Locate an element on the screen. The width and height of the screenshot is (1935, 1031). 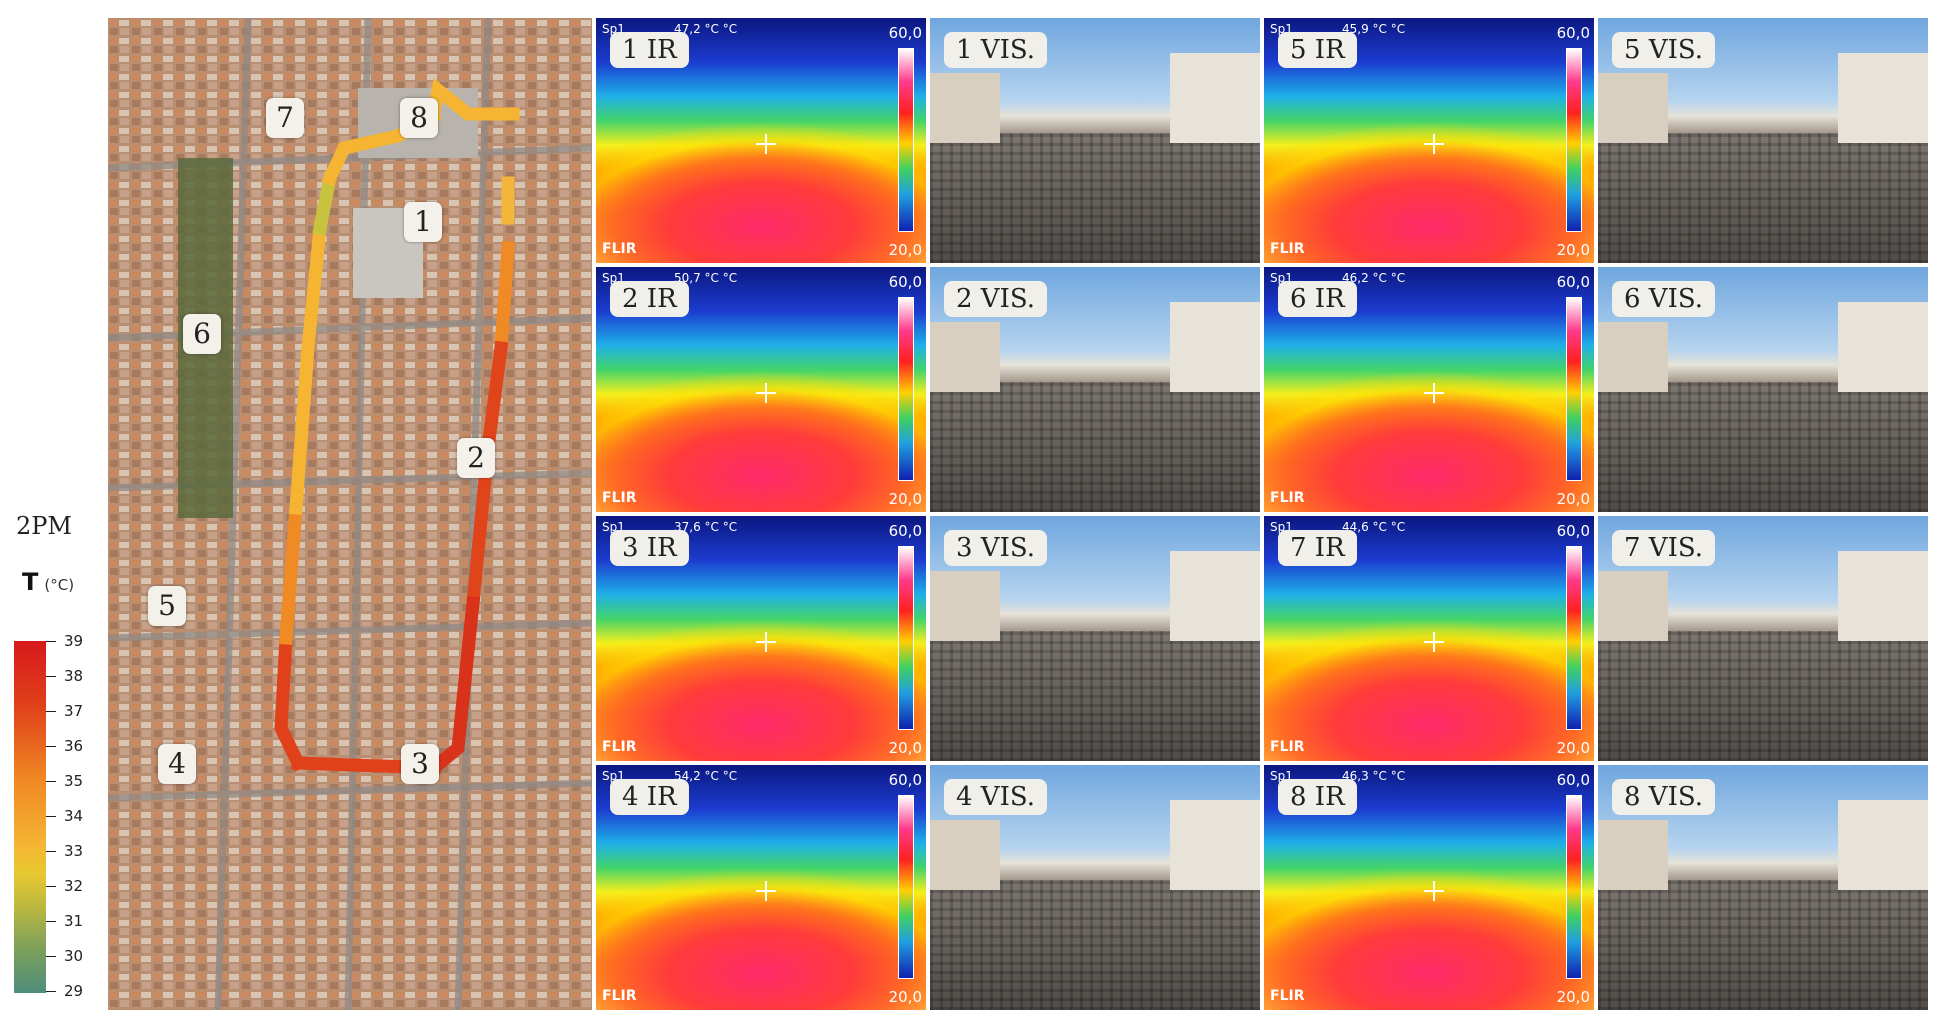
spot-reading: 54,2 °C °C is located at coordinates (706, 776).